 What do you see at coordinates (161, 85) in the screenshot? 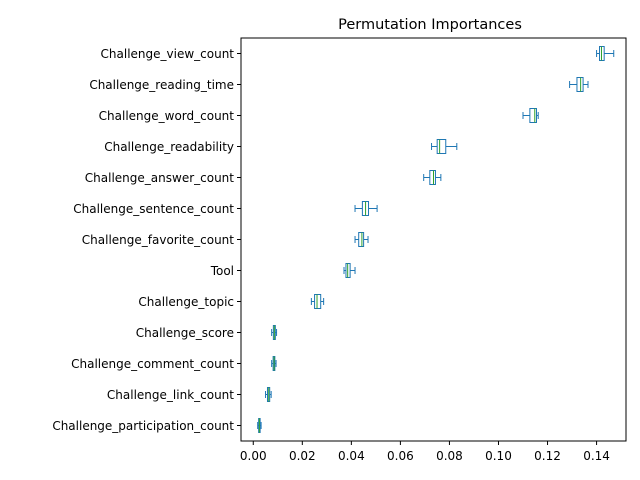
I see `y-tick-label: Challenge_reading_time` at bounding box center [161, 85].